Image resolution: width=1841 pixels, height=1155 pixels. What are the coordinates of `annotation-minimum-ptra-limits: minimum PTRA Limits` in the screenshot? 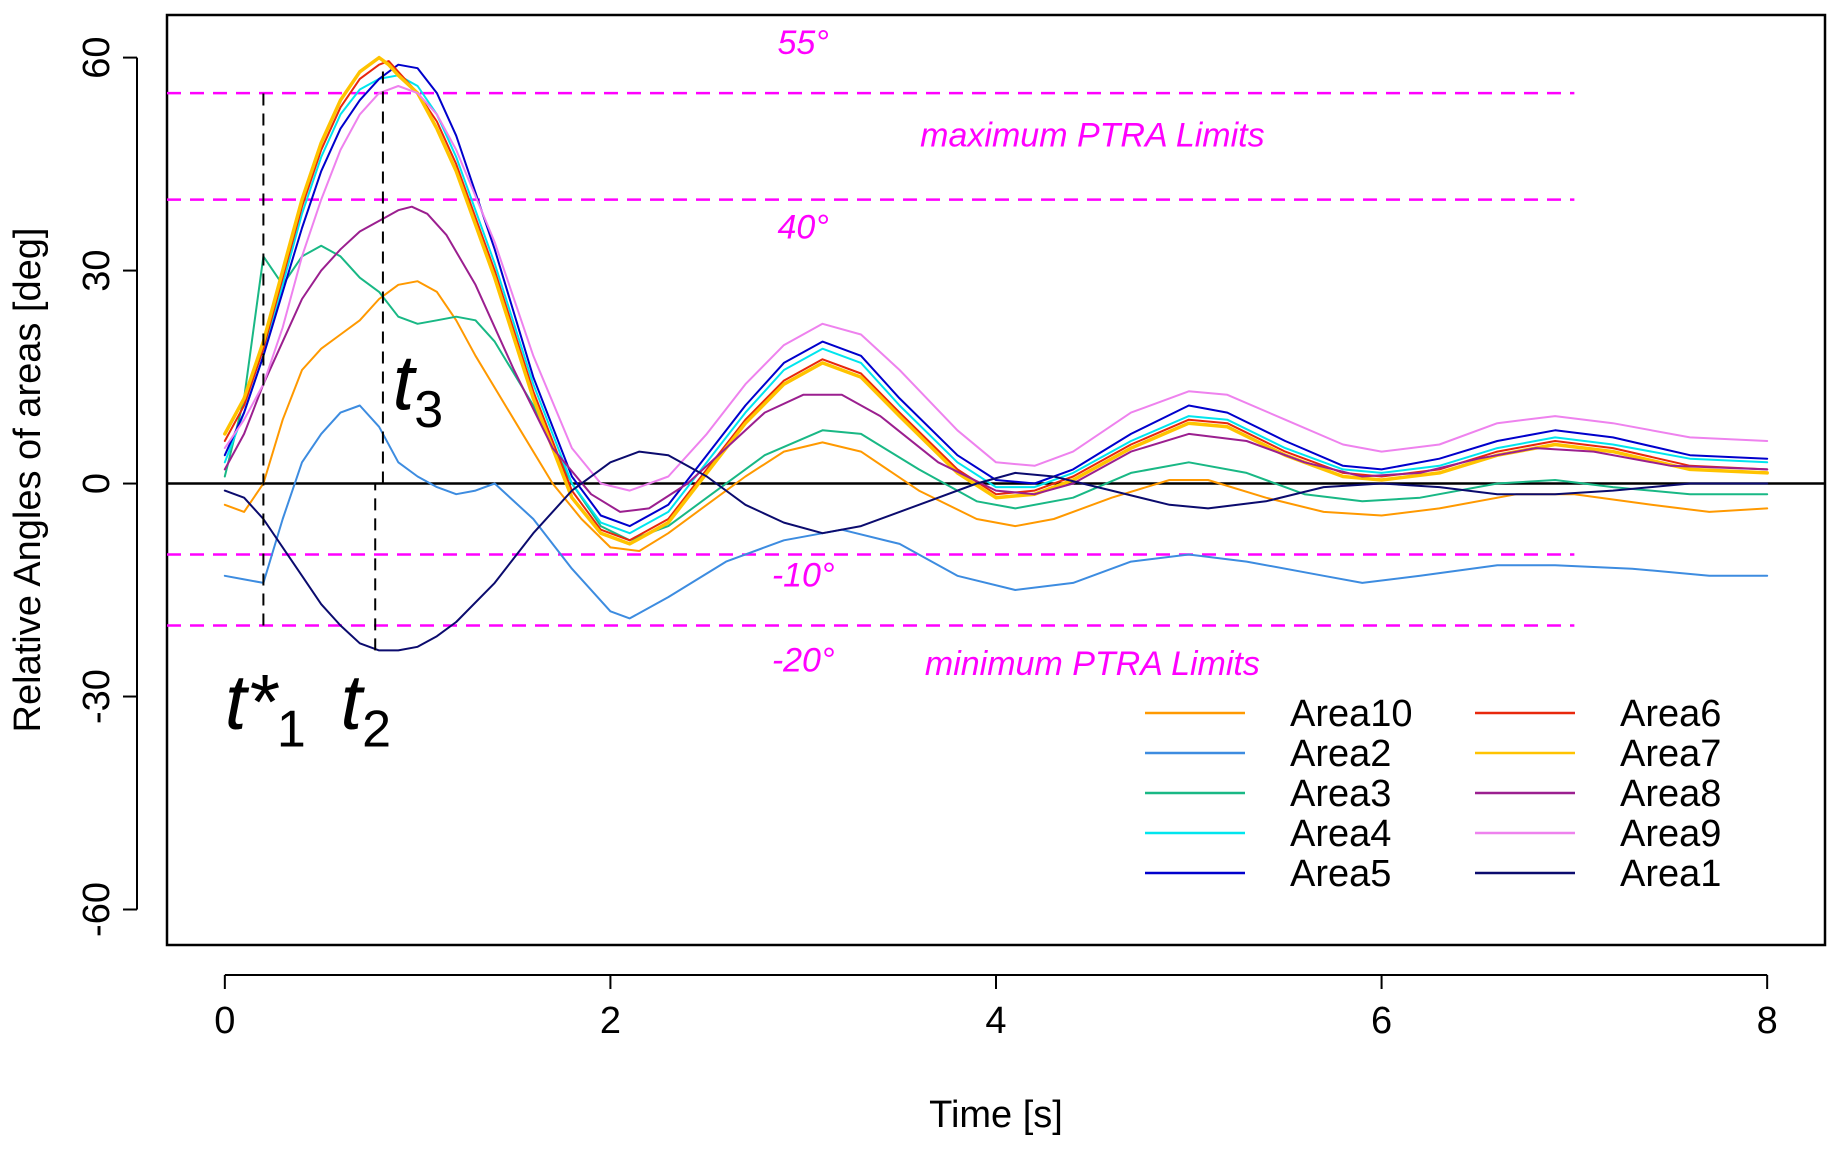 It's located at (1092, 664).